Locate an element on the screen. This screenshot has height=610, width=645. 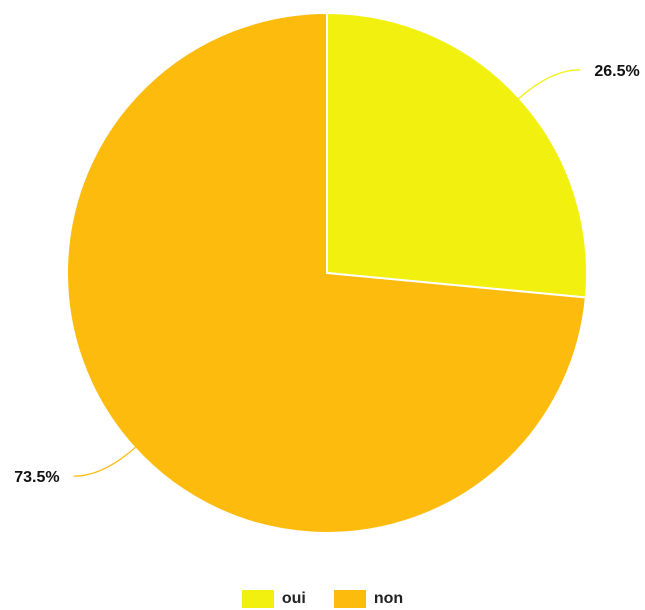
leader-line-non is located at coordinates (105, 461).